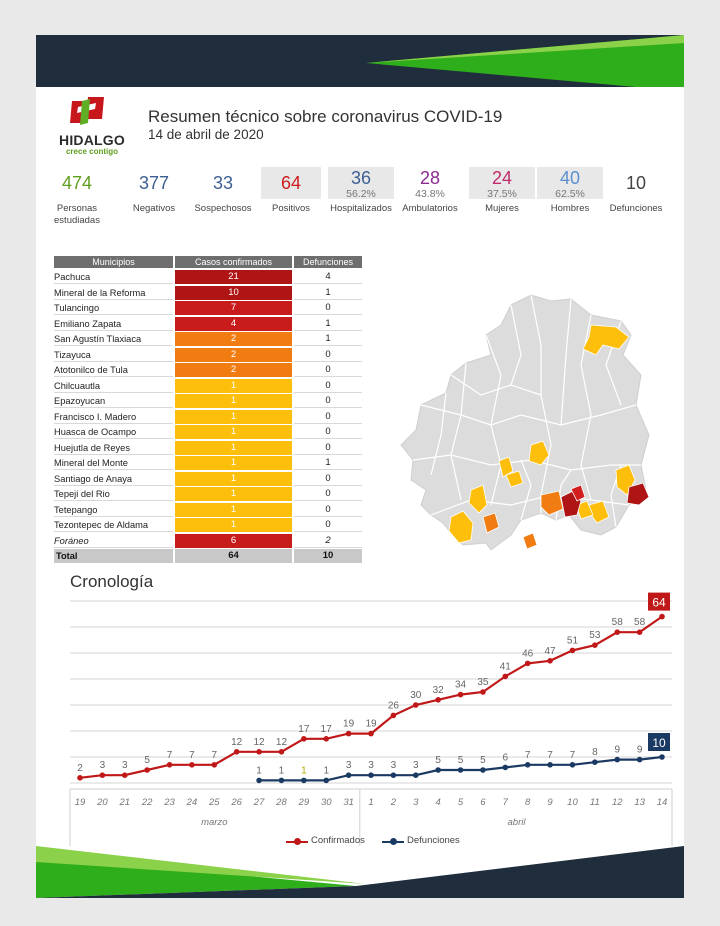 The width and height of the screenshot is (720, 926). What do you see at coordinates (328, 262) in the screenshot?
I see `table-header: Defunciones` at bounding box center [328, 262].